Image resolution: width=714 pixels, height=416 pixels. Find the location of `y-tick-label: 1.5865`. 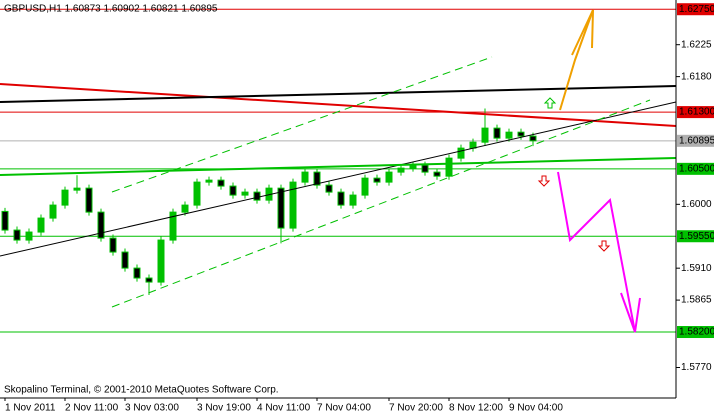

y-tick-label: 1.5865 is located at coordinates (696, 300).